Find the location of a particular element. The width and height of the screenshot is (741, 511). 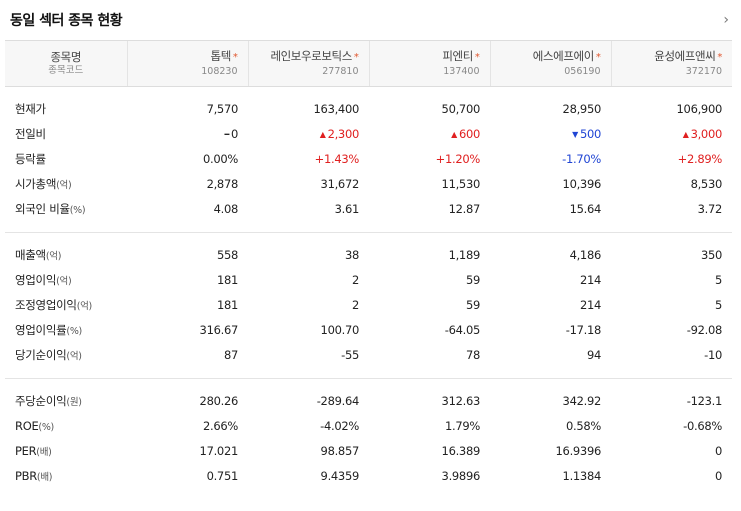

cell-value: +1.43% is located at coordinates (337, 159).